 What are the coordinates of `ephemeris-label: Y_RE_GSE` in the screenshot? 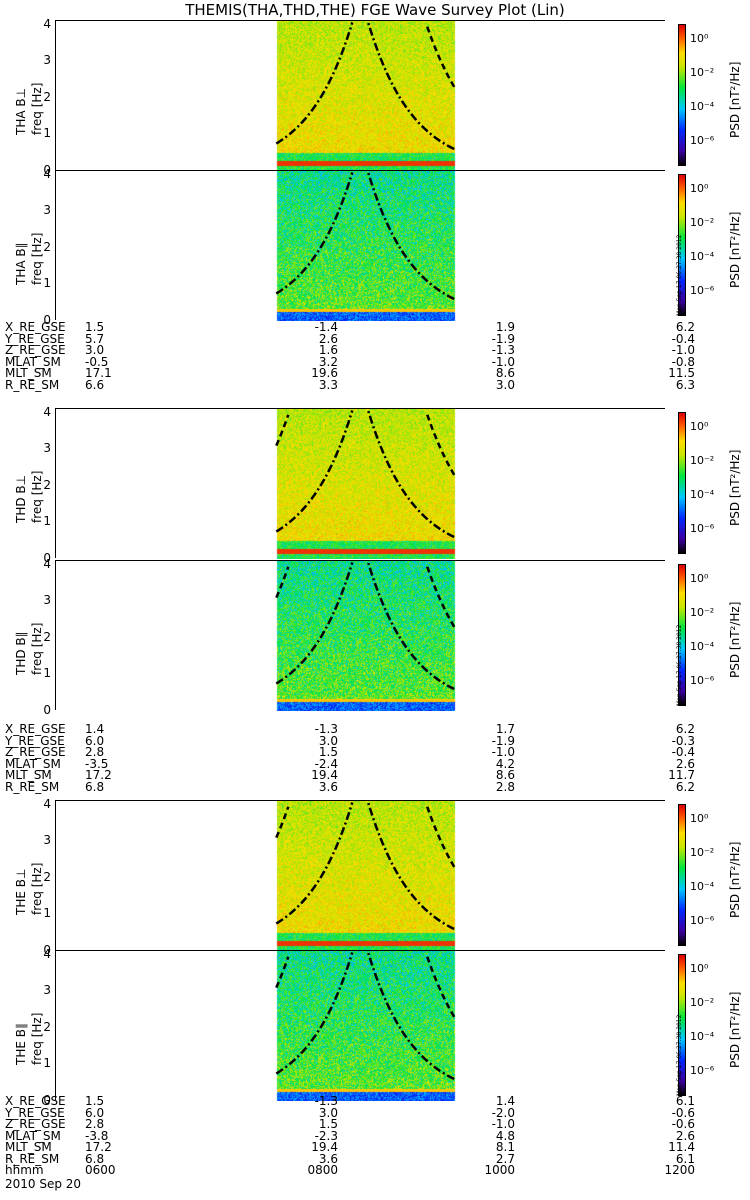 It's located at (35, 338).